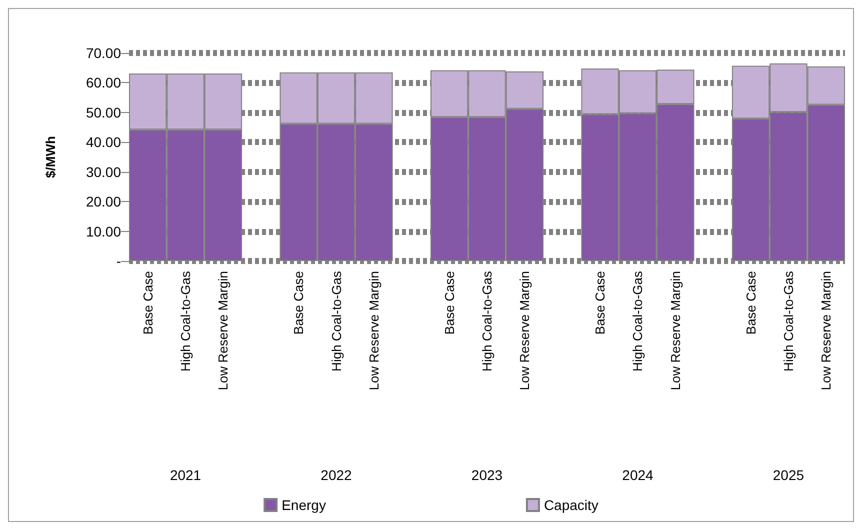 This screenshot has height=532, width=864. Describe the element at coordinates (336, 475) in the screenshot. I see `text: 2022` at that location.